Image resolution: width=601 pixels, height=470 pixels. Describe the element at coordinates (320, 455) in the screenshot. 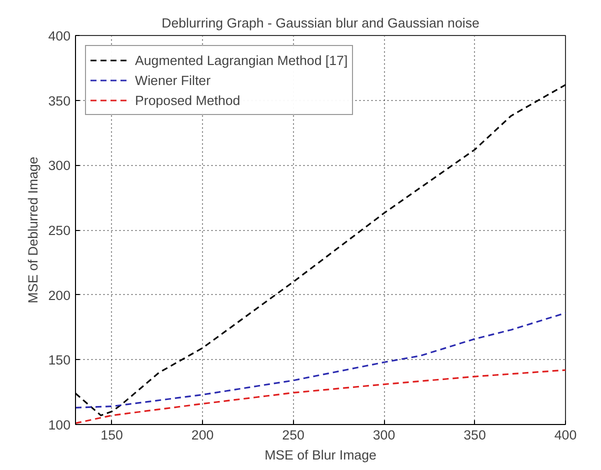

I see `x-axis-title: MSE of Blur Image` at that location.